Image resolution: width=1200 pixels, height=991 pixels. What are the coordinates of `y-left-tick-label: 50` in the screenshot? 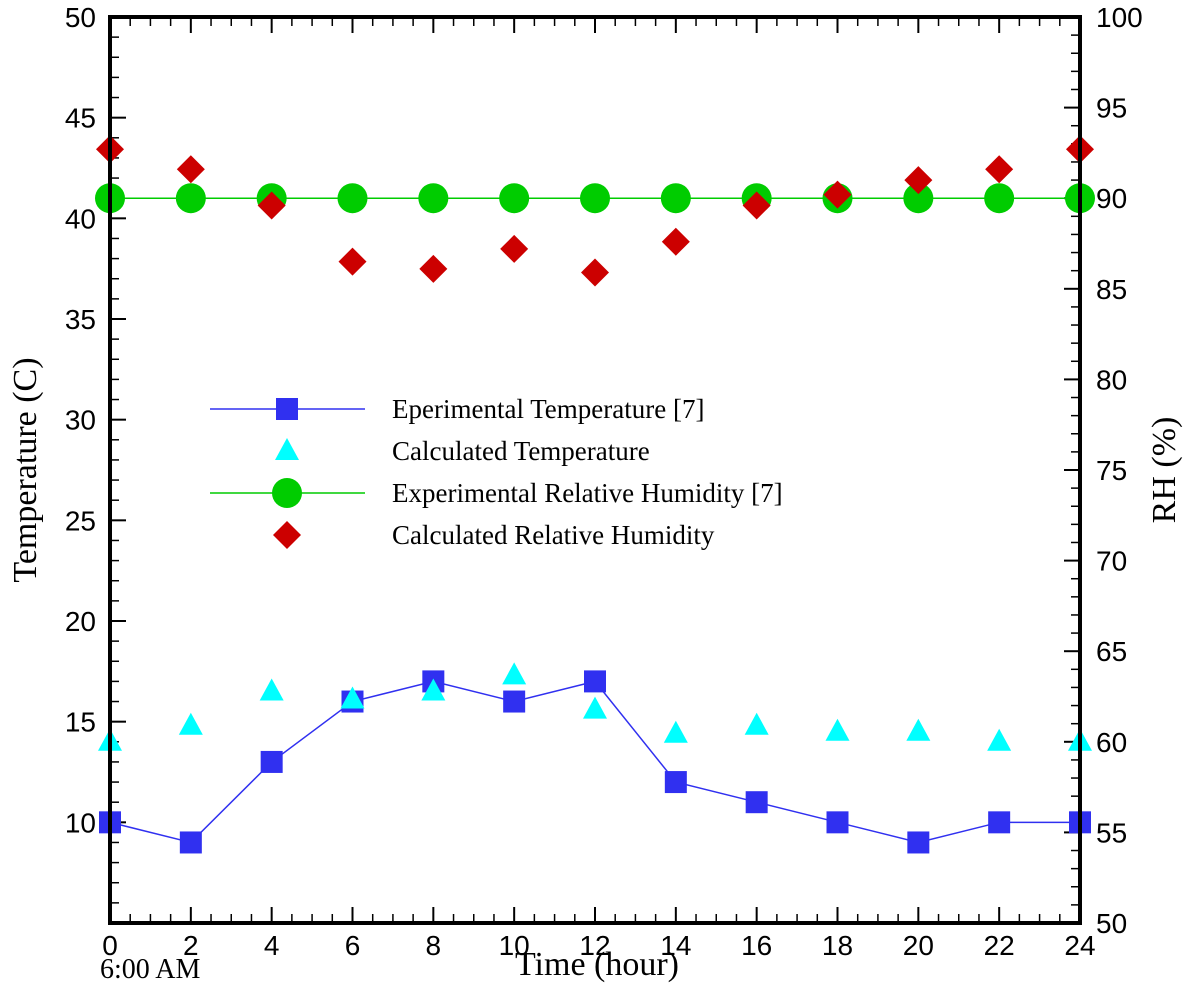 It's located at (80, 17).